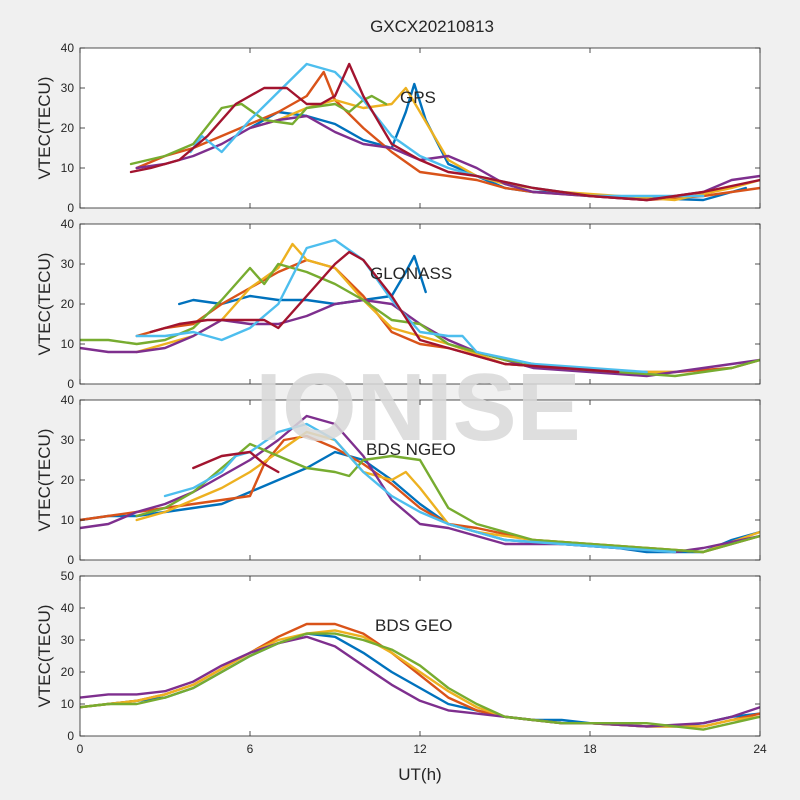  What do you see at coordinates (419, 774) in the screenshot?
I see `x-axis-label: UT(h)` at bounding box center [419, 774].